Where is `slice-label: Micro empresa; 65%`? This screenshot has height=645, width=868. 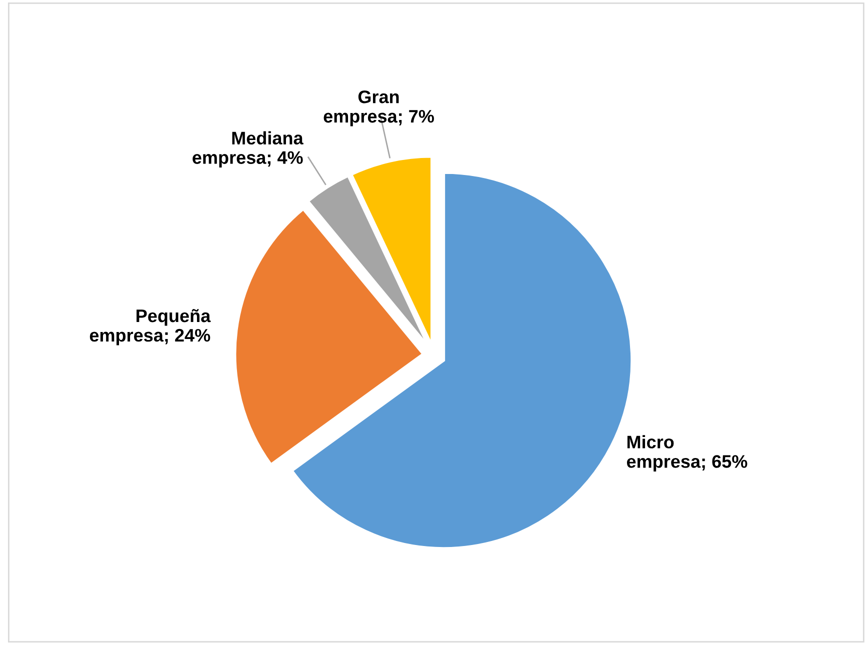 slice-label: Micro empresa; 65% is located at coordinates (687, 453).